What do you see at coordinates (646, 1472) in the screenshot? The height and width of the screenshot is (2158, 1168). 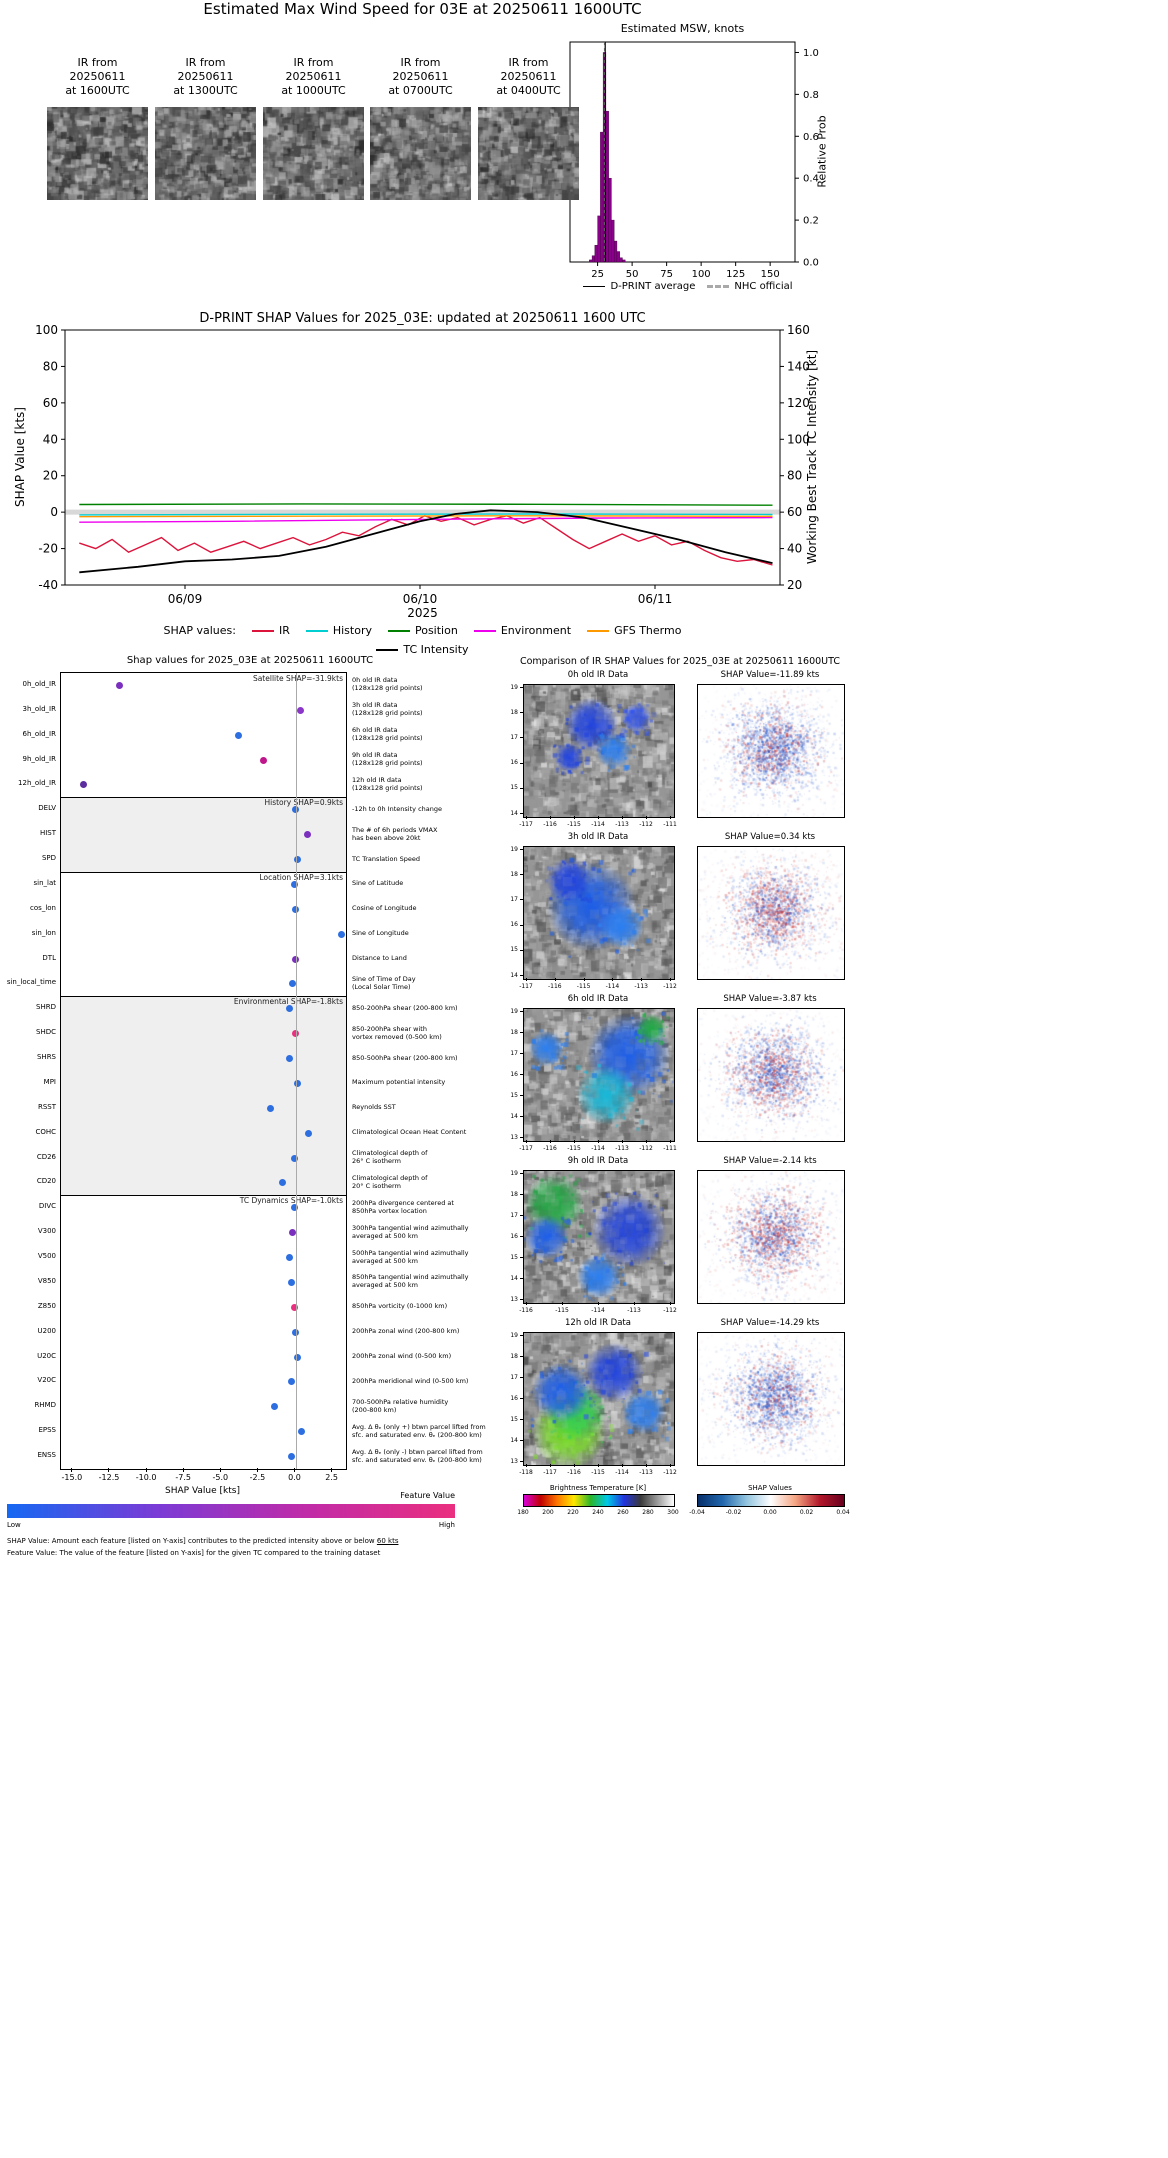 I see `lon-tick-label: -113` at bounding box center [646, 1472].